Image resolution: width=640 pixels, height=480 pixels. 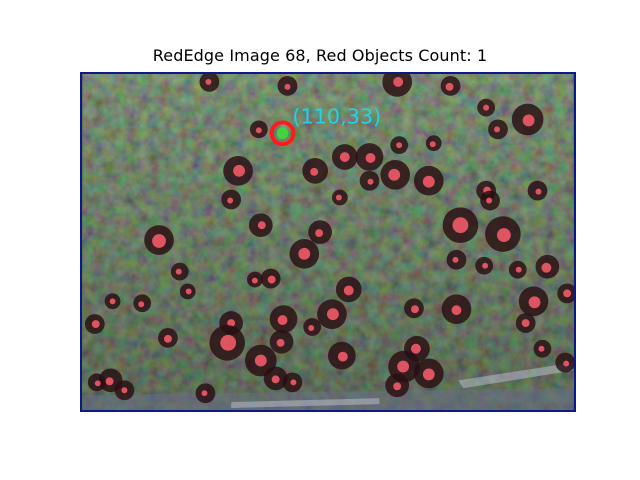 I want to click on detection-circle, so click(x=282, y=133).